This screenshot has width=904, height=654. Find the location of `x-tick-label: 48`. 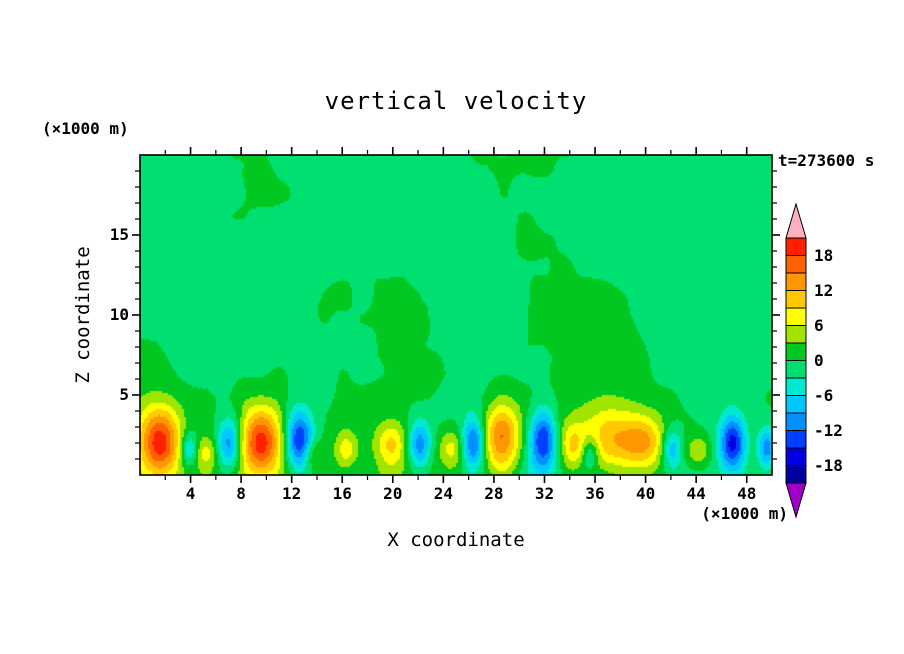

x-tick-label: 48 is located at coordinates (747, 493).